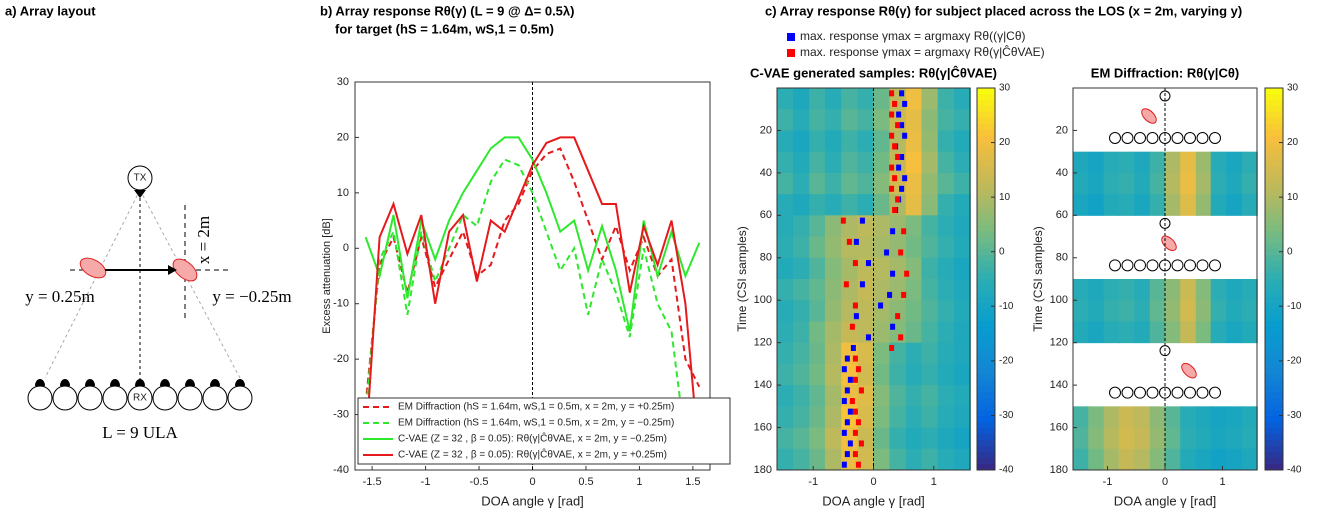  Describe the element at coordinates (341, 470) in the screenshot. I see `y-tick-label: -40` at that location.